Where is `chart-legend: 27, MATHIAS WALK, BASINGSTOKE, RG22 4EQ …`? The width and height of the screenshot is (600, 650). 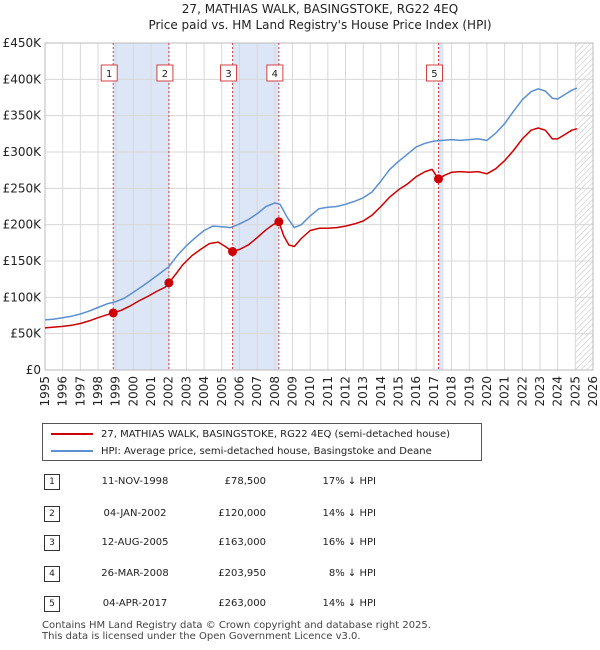
chart-legend: 27, MATHIAS WALK, BASINGSTOKE, RG22 4EQ … is located at coordinates (262, 442).